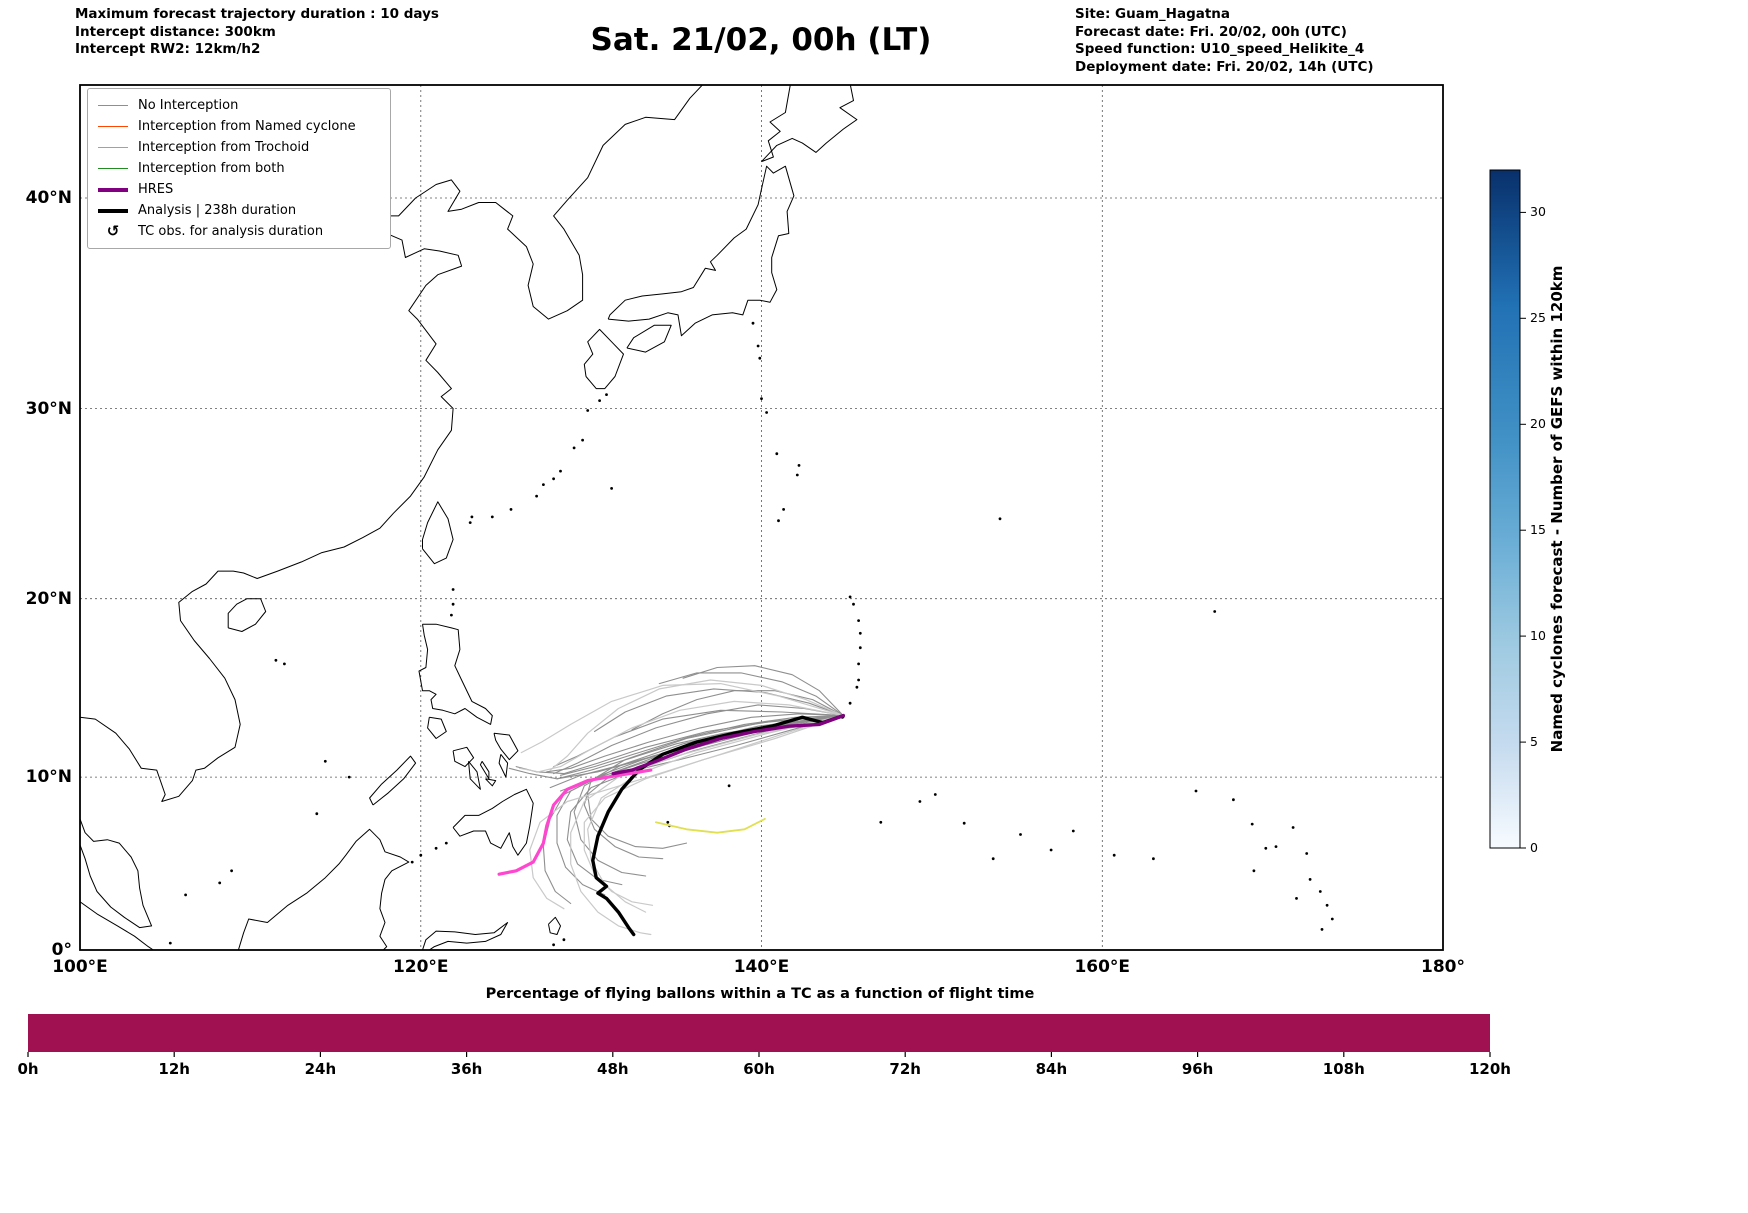 This screenshot has width=1748, height=1213. Describe the element at coordinates (1051, 1069) in the screenshot. I see `bottom-tick-label: 84h` at that location.